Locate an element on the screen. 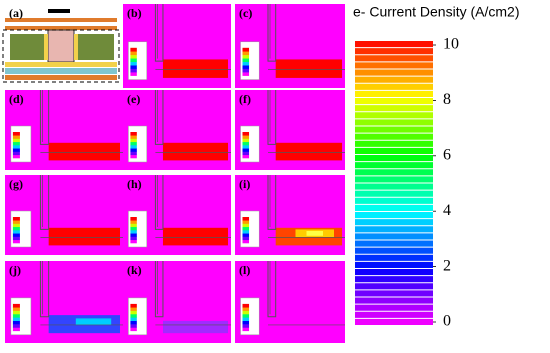 This screenshot has width=550, height=353. block is located at coordinates (94, 47).